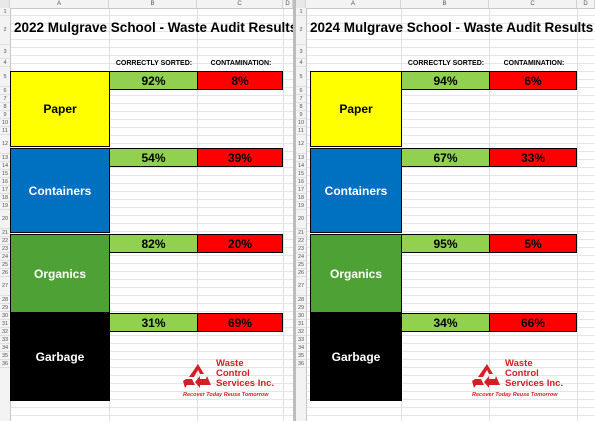 Image resolution: width=595 pixels, height=421 pixels. I want to click on contamination-value-paper: 8%, so click(240, 80).